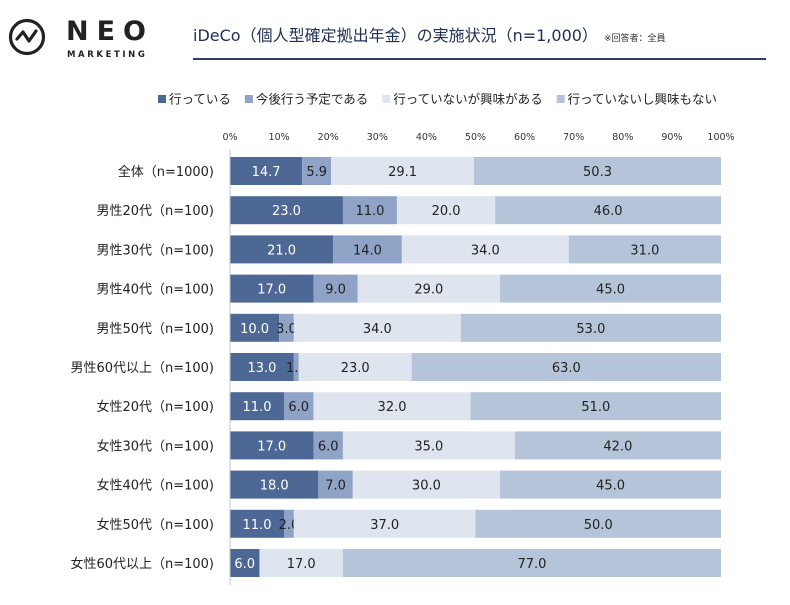  I want to click on data-label: 3.0, so click(286, 329).